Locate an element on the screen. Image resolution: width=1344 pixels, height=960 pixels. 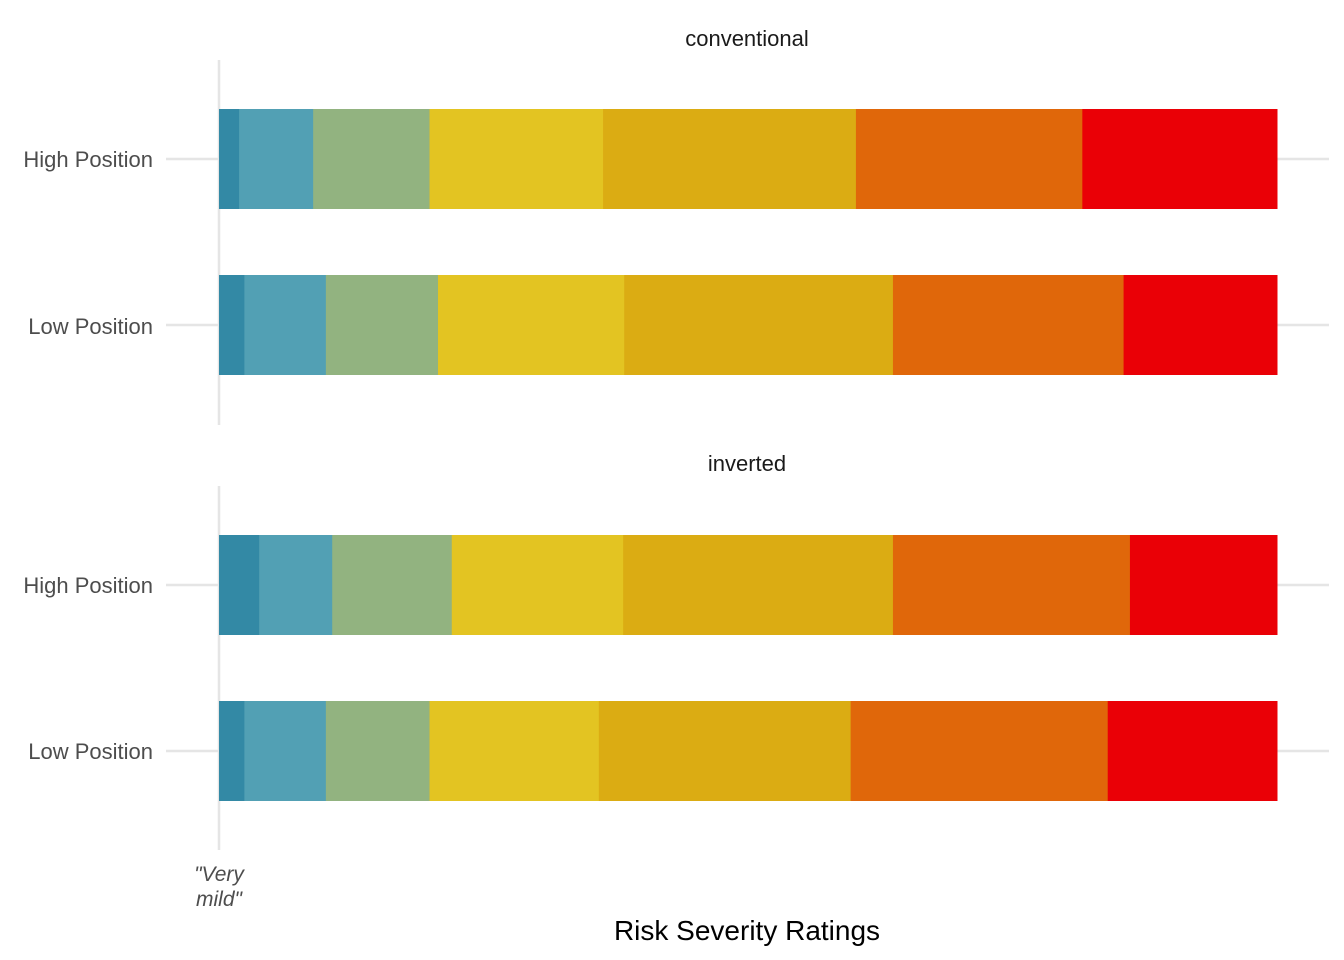
x-axis-label: Risk Severity Ratings is located at coordinates (747, 930).